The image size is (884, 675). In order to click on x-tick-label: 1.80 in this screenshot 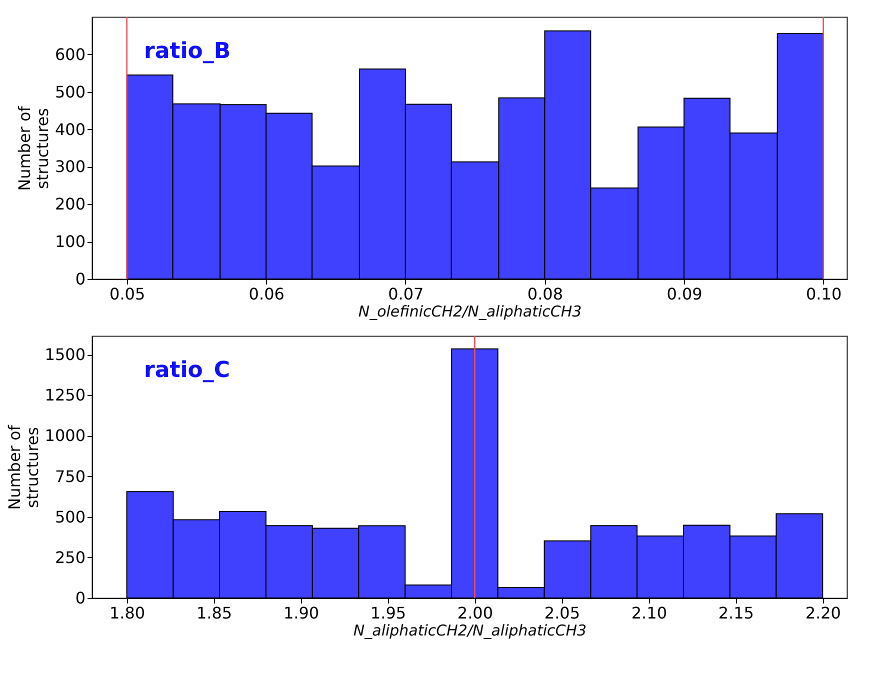, I will do `click(127, 613)`.